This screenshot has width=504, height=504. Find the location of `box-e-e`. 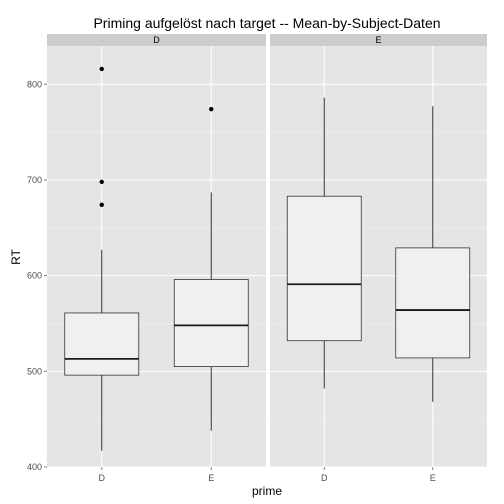

box-e-e is located at coordinates (433, 254).